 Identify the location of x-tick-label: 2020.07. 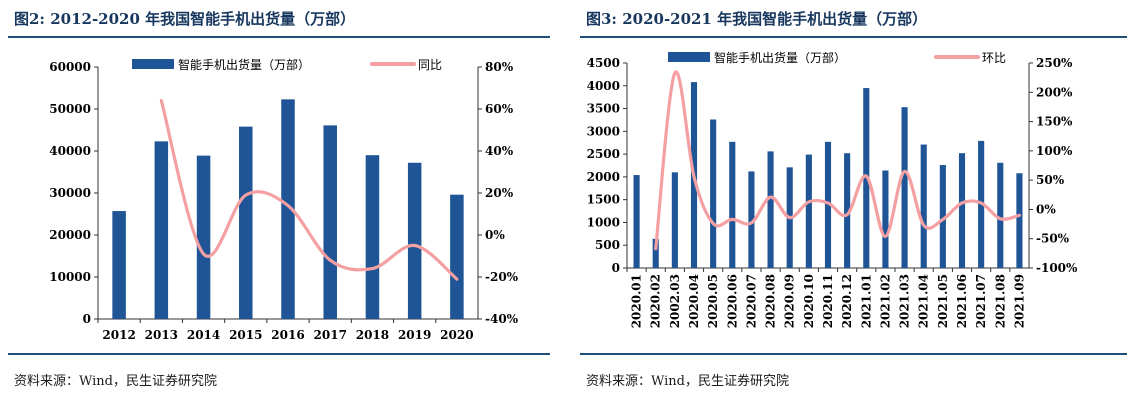
(751, 301).